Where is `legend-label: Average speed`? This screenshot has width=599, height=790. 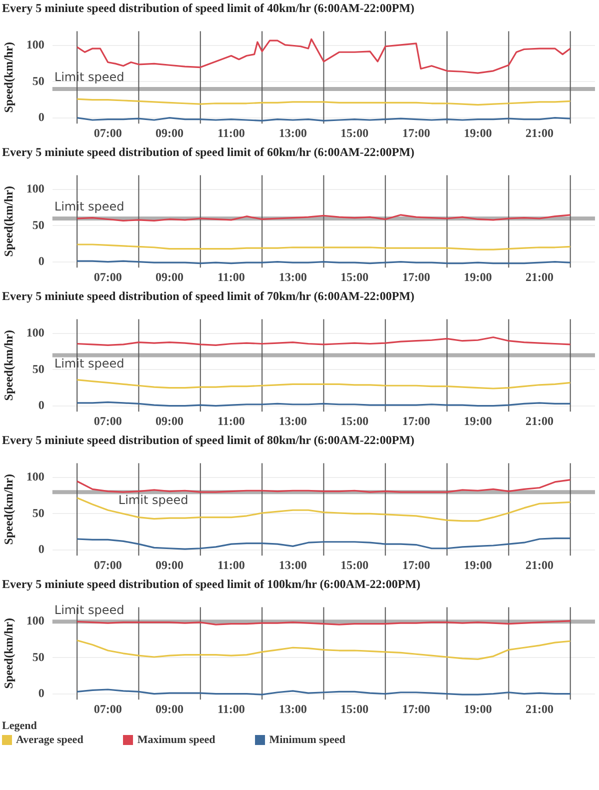 legend-label: Average speed is located at coordinates (50, 740).